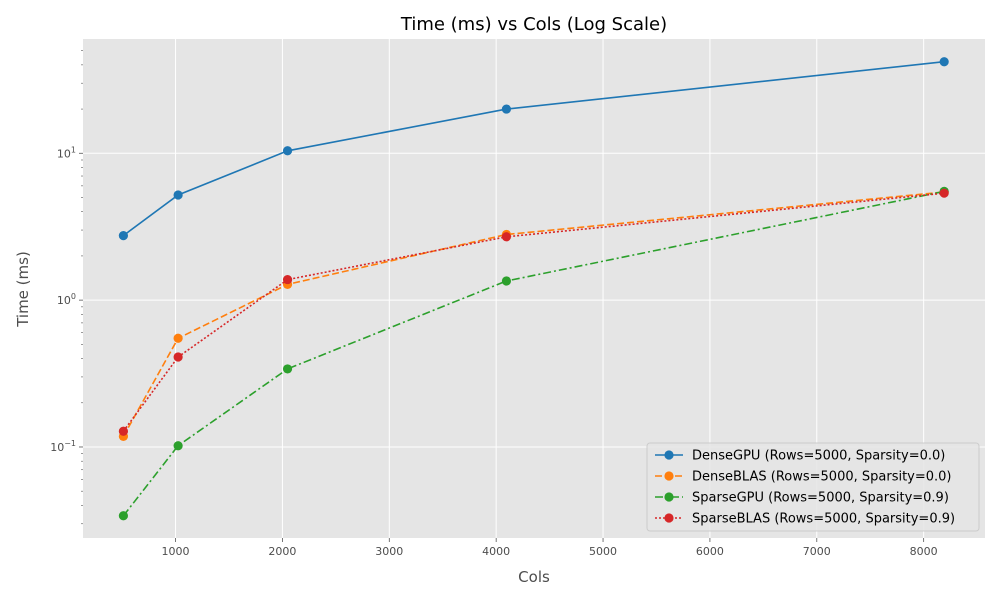 This screenshot has height=600, width=1000. What do you see at coordinates (282, 551) in the screenshot?
I see `x-tick-label: 2000` at bounding box center [282, 551].